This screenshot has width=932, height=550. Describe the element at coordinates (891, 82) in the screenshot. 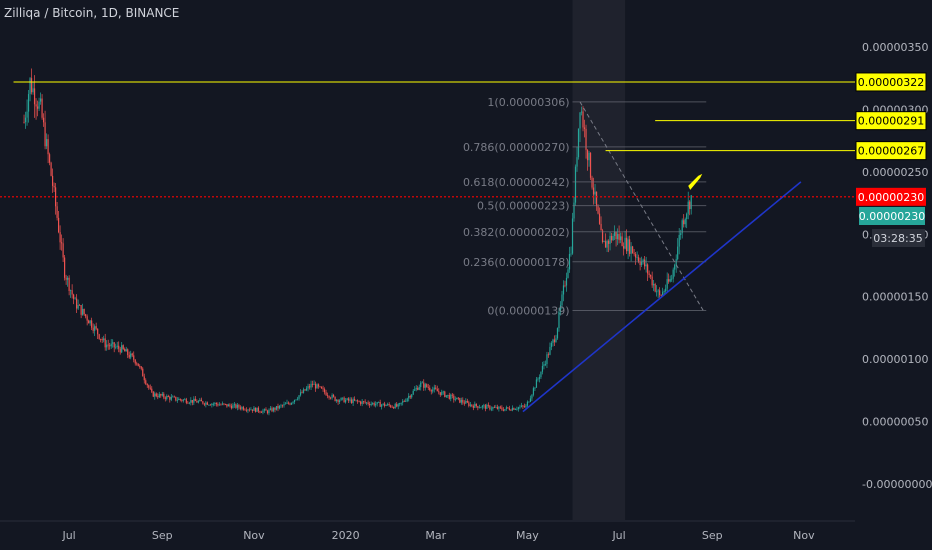

I see `resistance-tag-label: 0.00000322` at that location.